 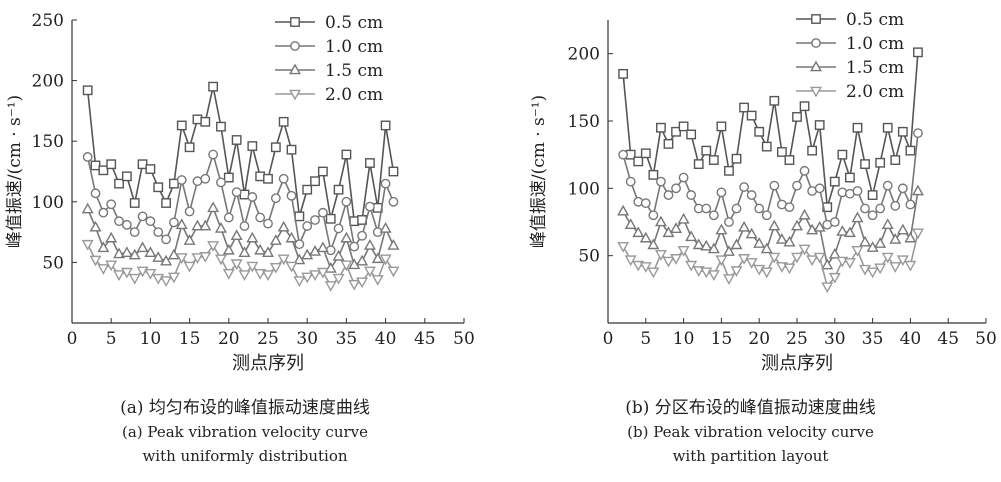 I want to click on x-tick-label: 20, so click(x=759, y=339).